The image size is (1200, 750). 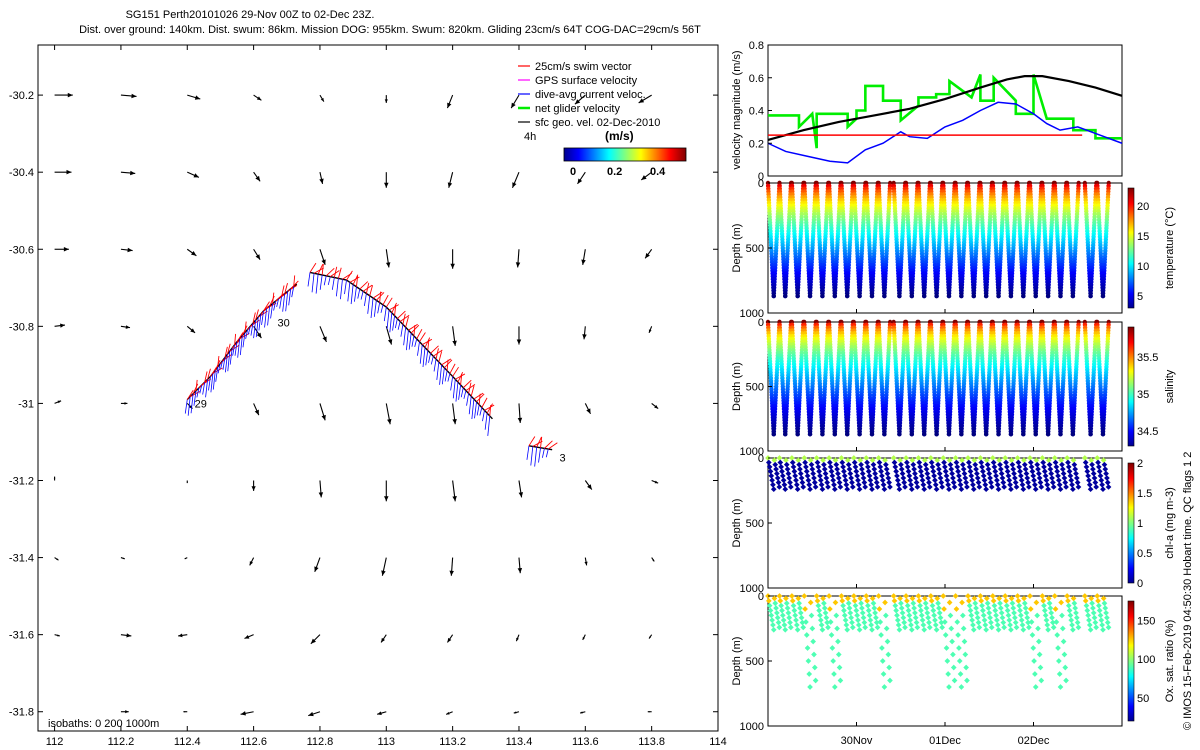 What do you see at coordinates (21, 96) in the screenshot?
I see `map-ytick-label: -30.2` at bounding box center [21, 96].